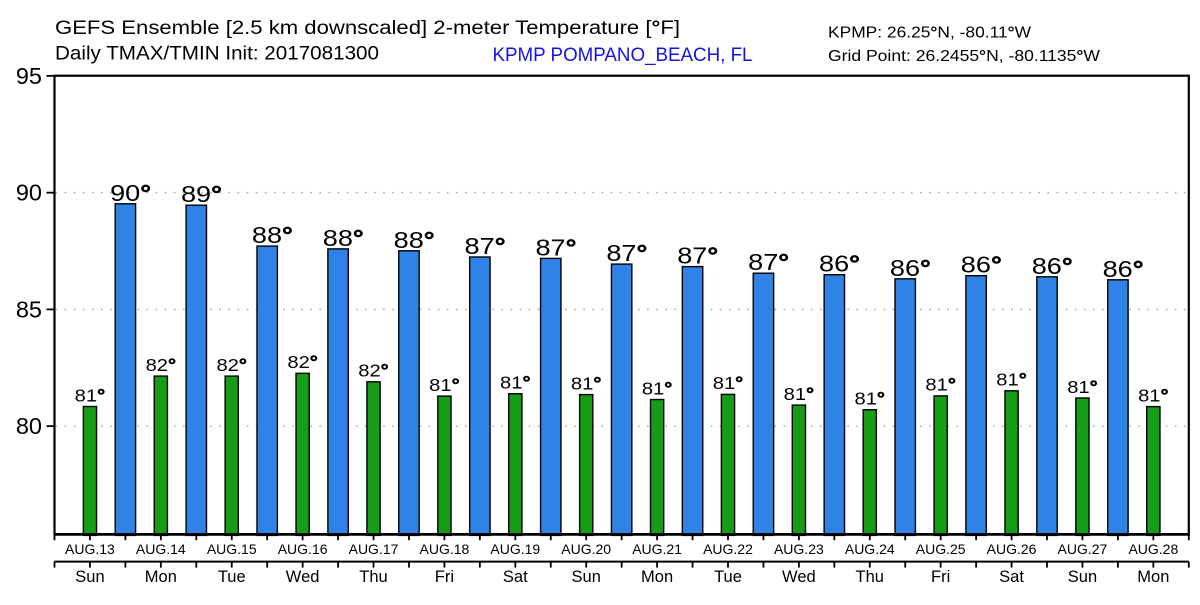 Image resolution: width=1200 pixels, height=605 pixels. What do you see at coordinates (870, 549) in the screenshot?
I see `svg-text: AUG.24` at bounding box center [870, 549].